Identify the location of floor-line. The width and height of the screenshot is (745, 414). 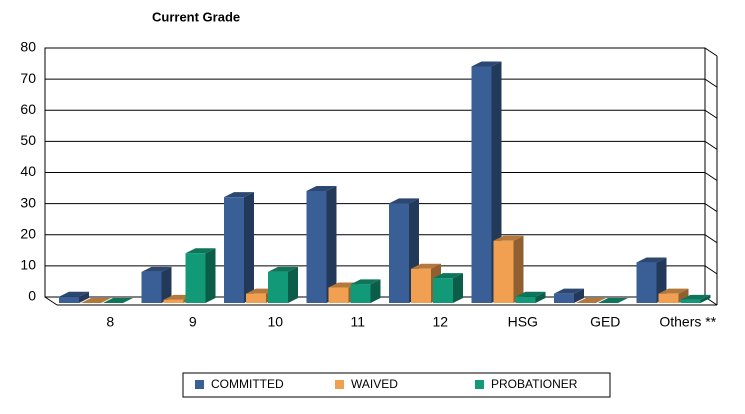
(51, 301).